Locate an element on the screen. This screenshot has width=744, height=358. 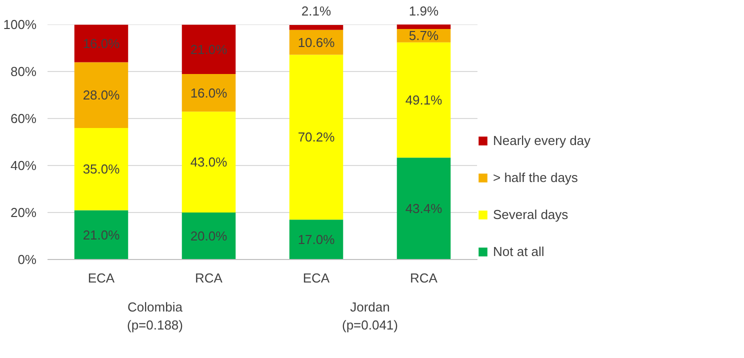
legend-label: Several days is located at coordinates (530, 214).